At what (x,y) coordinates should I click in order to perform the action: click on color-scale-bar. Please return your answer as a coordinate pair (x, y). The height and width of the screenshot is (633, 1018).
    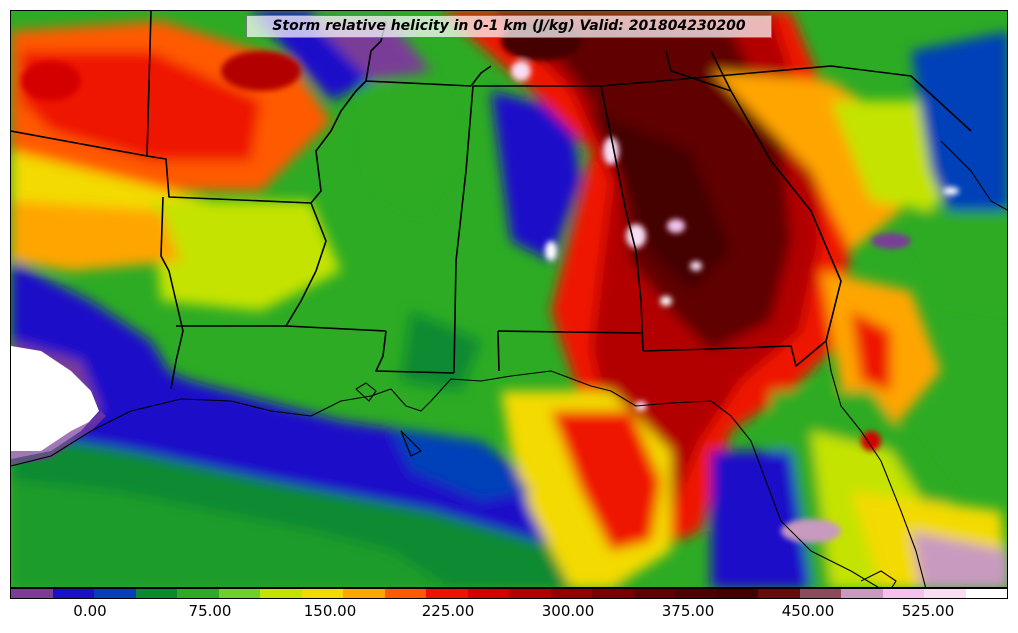
    Looking at the image, I should click on (509, 593).